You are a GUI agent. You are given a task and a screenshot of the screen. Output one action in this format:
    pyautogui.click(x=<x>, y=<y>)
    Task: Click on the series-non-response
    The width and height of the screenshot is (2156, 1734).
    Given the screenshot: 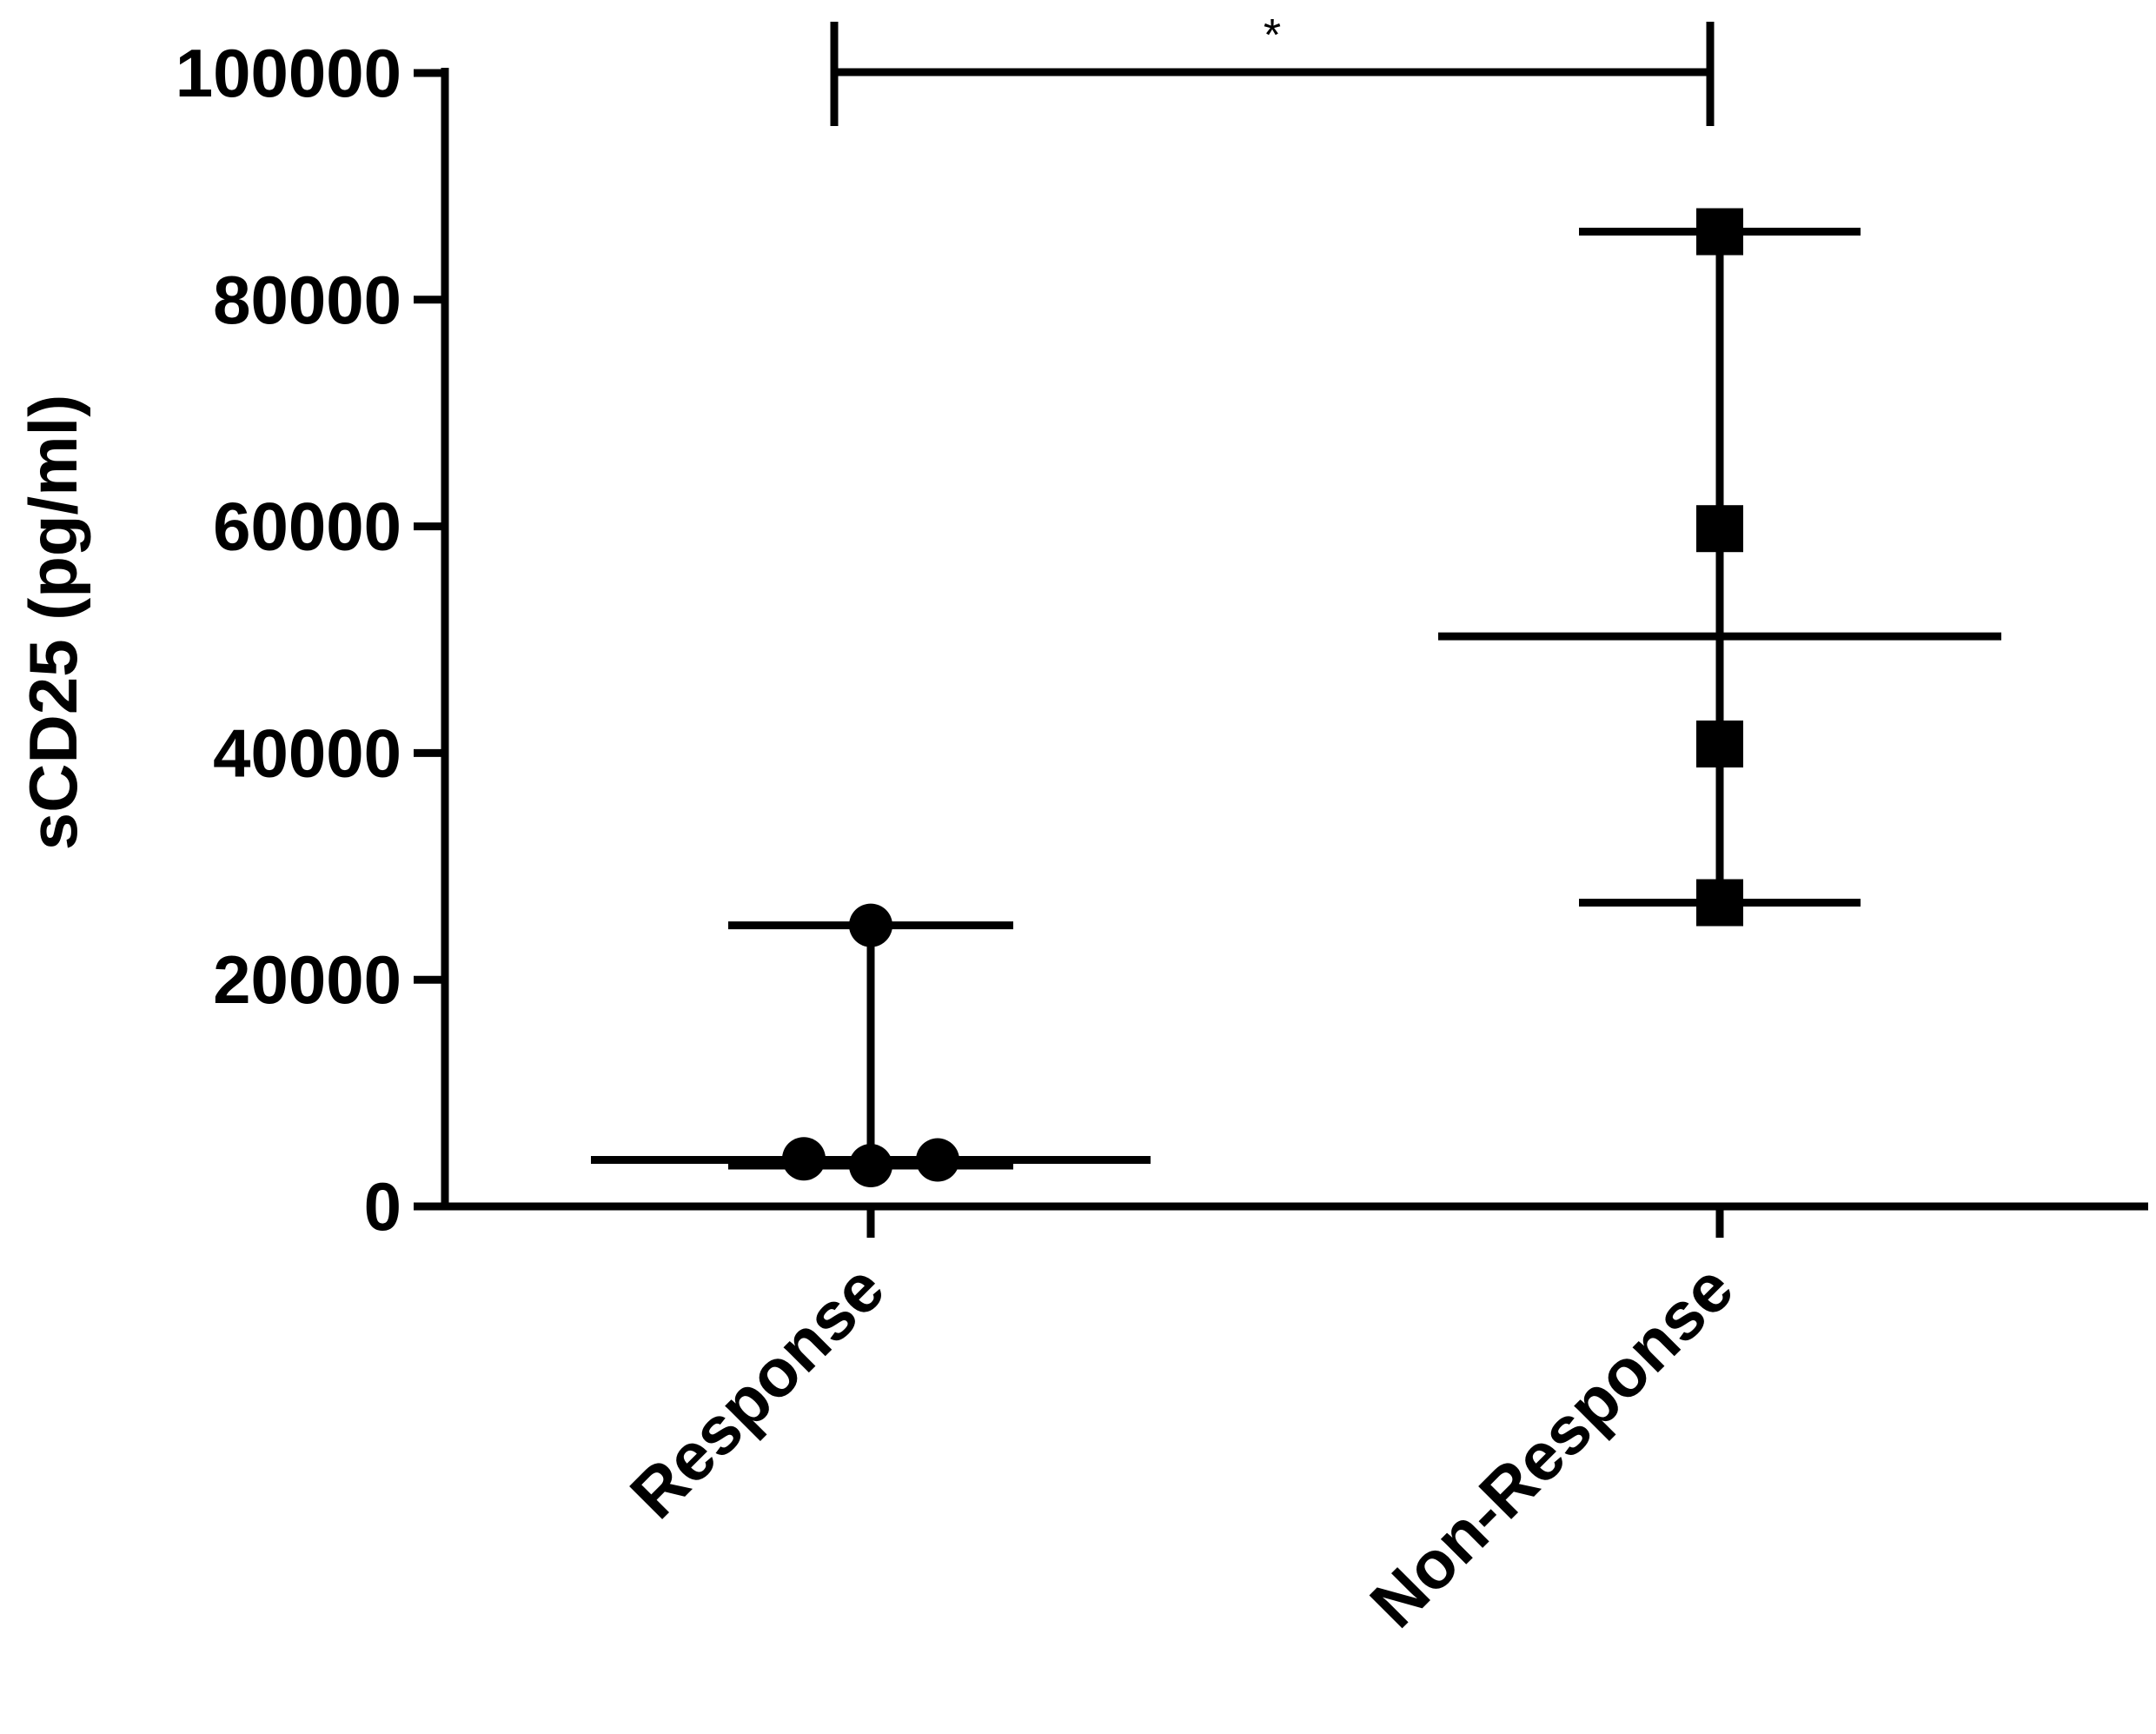 What is the action you would take?
    pyautogui.click(x=1719, y=567)
    